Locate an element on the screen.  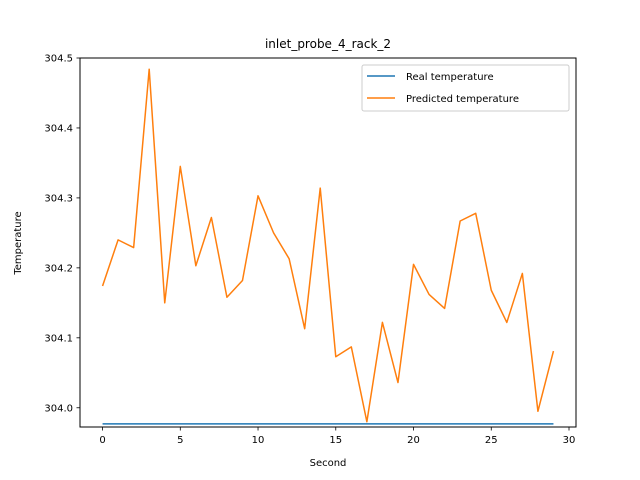
y-axis: 304.0 304.1 304.2 304.3 304.4 304.5 is located at coordinates (62, 234).